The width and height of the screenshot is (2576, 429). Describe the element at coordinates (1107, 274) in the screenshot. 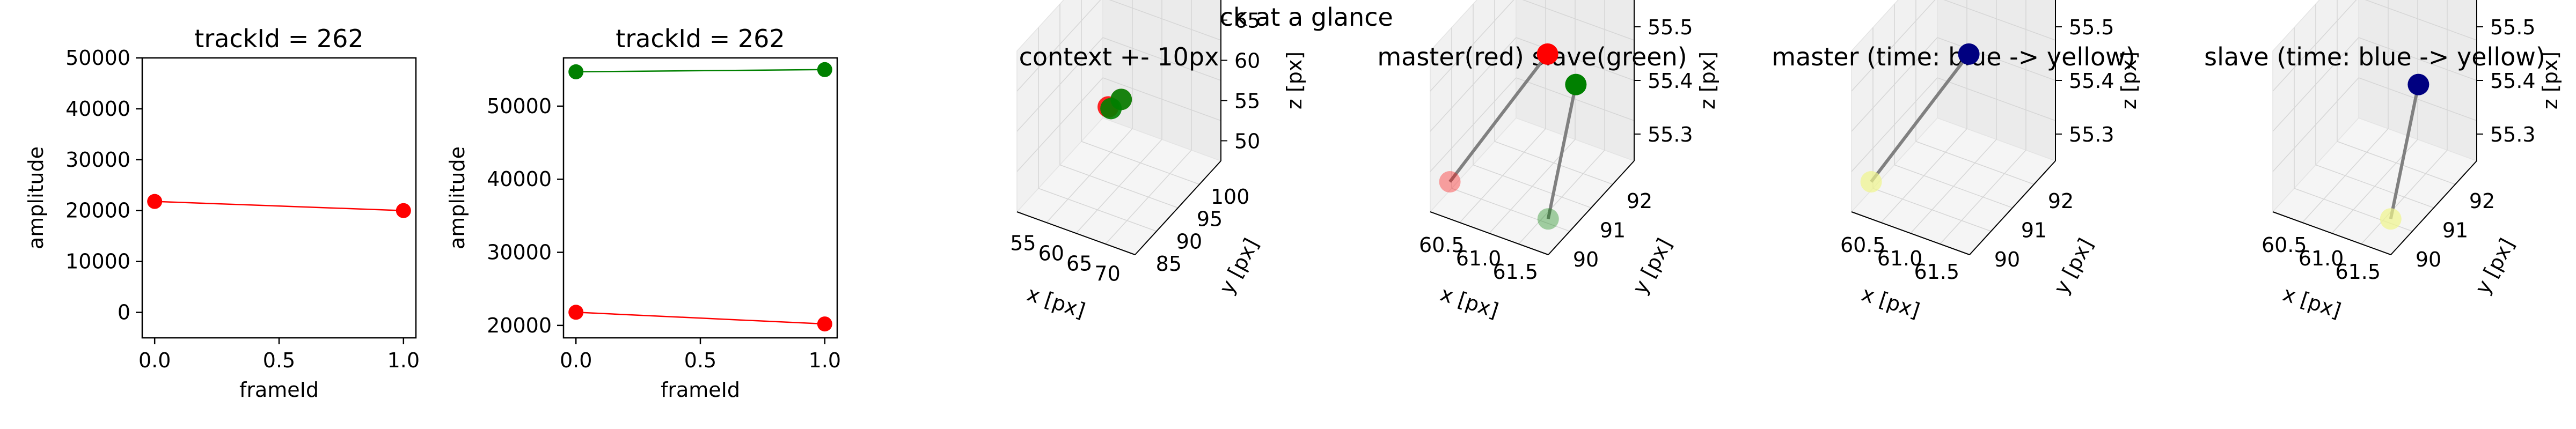

I see `x-tick-label: 70` at that location.